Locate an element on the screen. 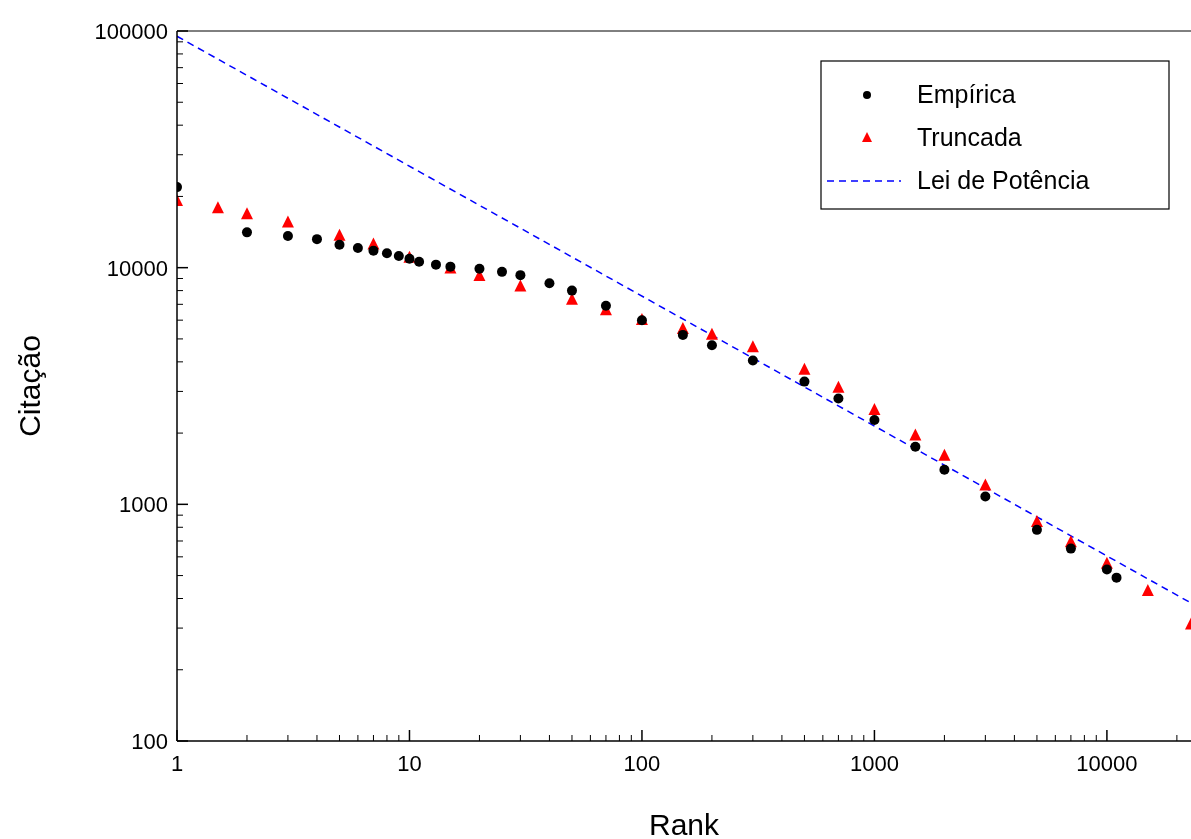 Image resolution: width=1191 pixels, height=839 pixels. legend-label: Empírica is located at coordinates (966, 94).